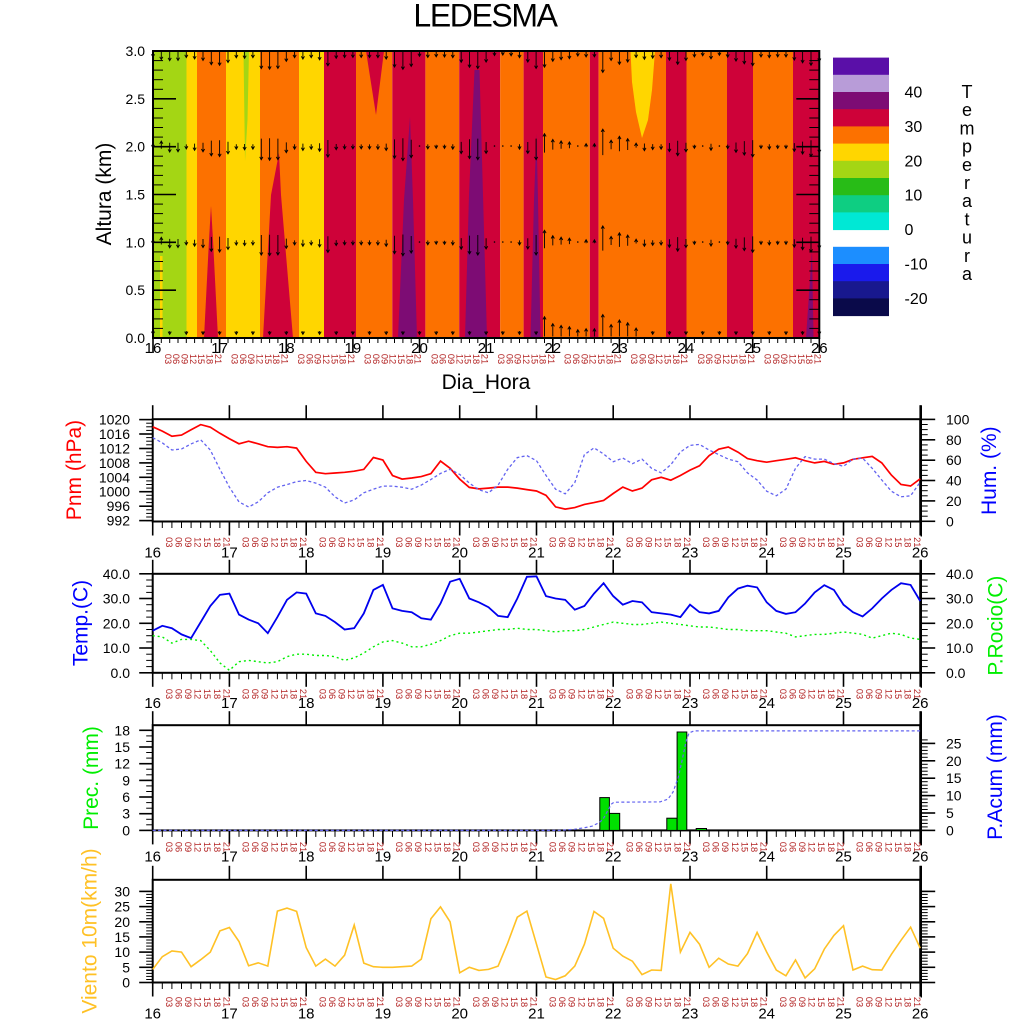  Describe the element at coordinates (914, 127) in the screenshot. I see `svg-text: 30` at that location.